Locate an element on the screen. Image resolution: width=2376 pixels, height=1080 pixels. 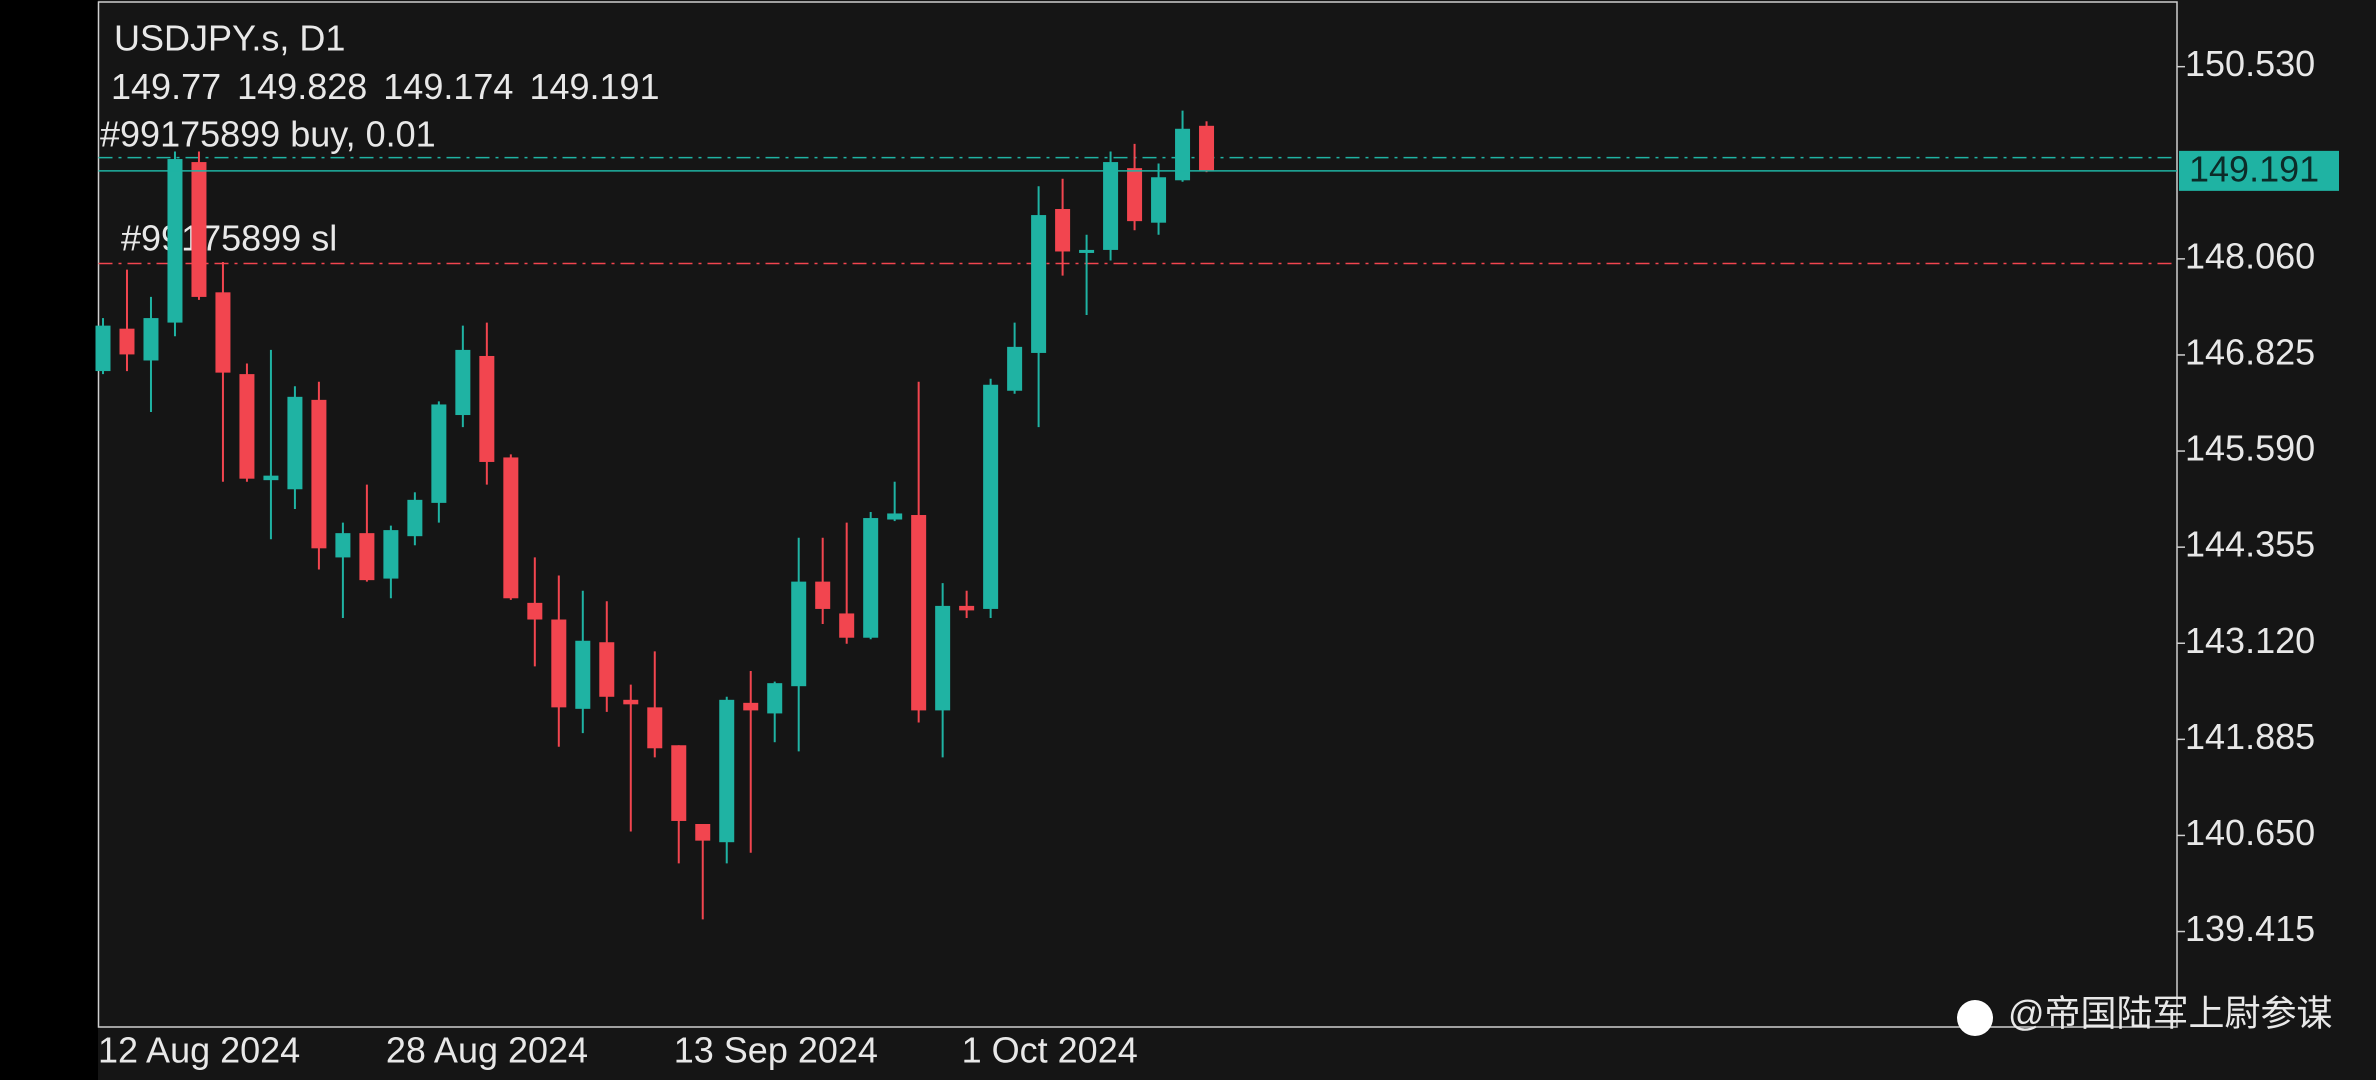
order-label: #99175899 buy, 0.01 is located at coordinates (268, 134).